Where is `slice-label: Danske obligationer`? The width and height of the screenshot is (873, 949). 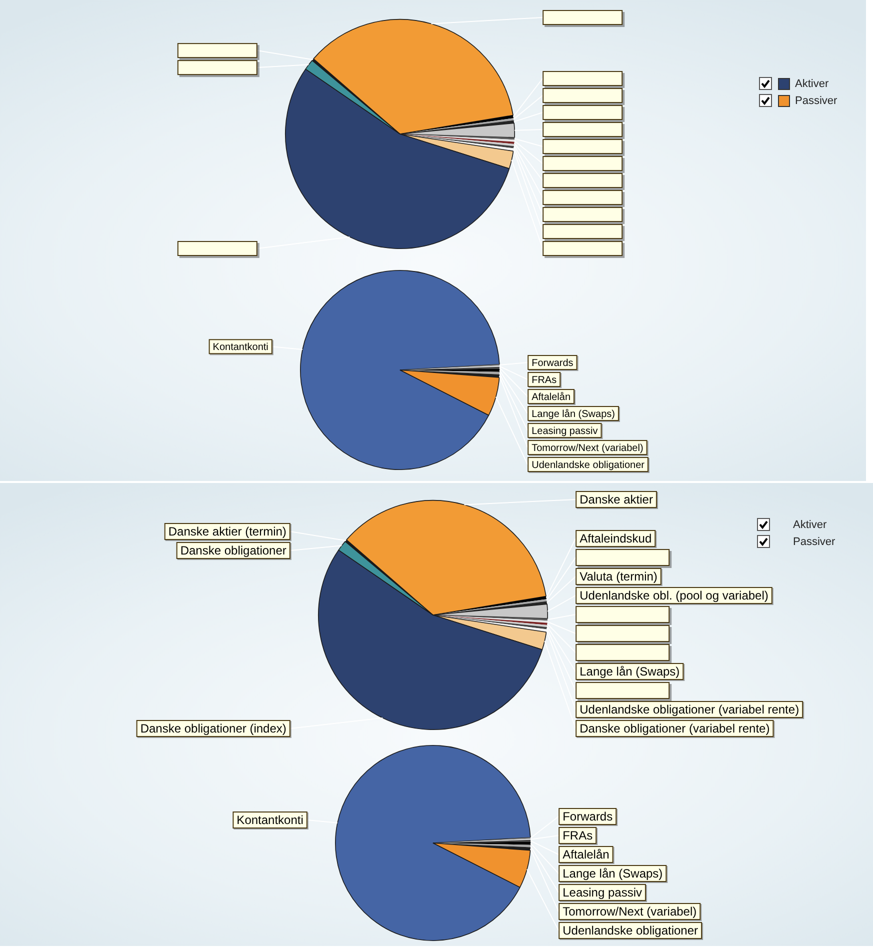
slice-label: Danske obligationer is located at coordinates (233, 550).